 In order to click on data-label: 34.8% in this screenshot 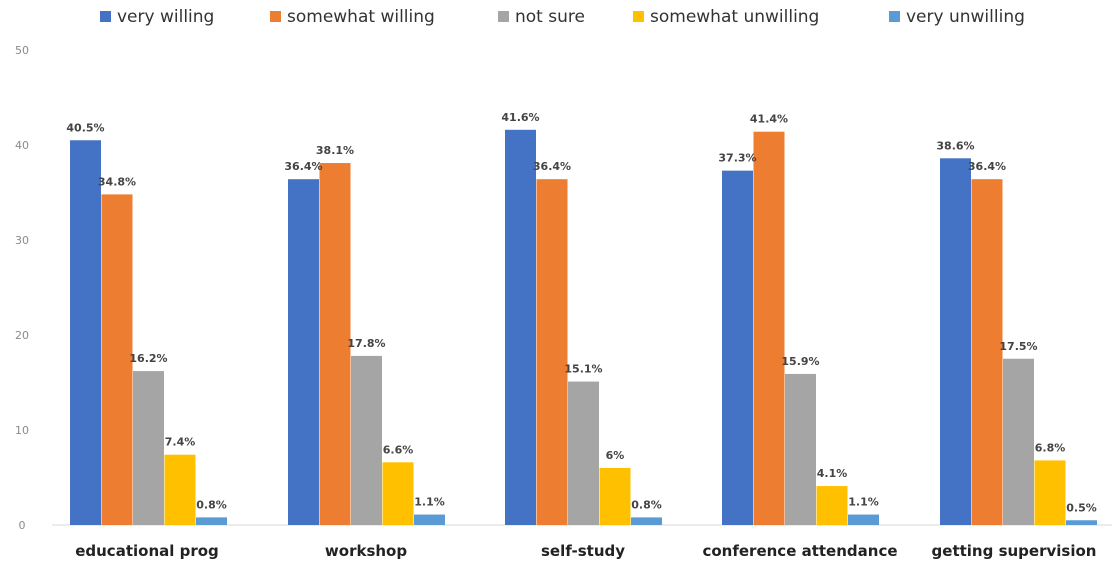, I will do `click(117, 181)`.